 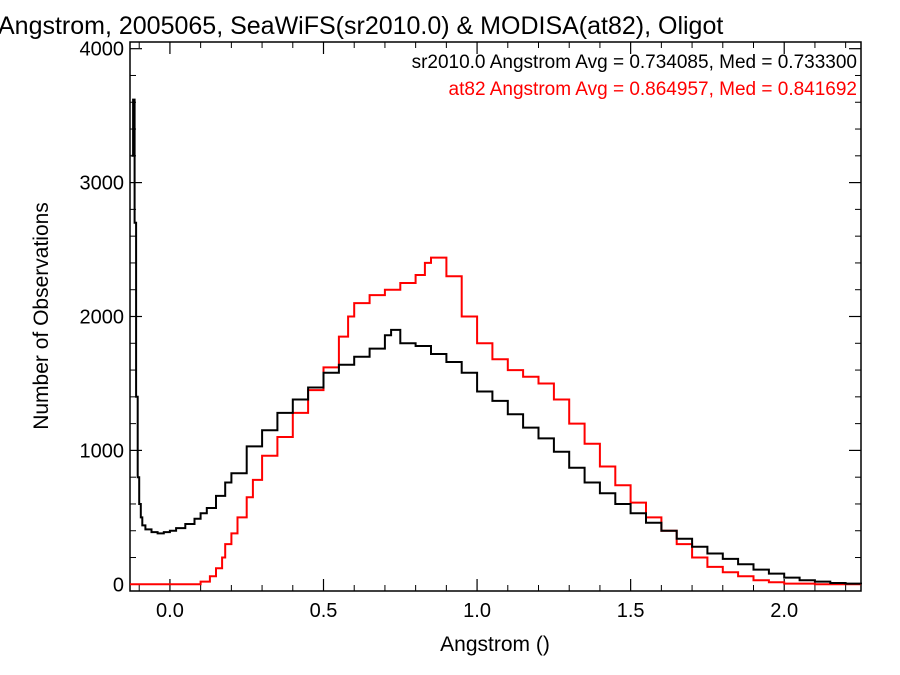 I want to click on y-tick-label: 0, so click(x=118, y=585).